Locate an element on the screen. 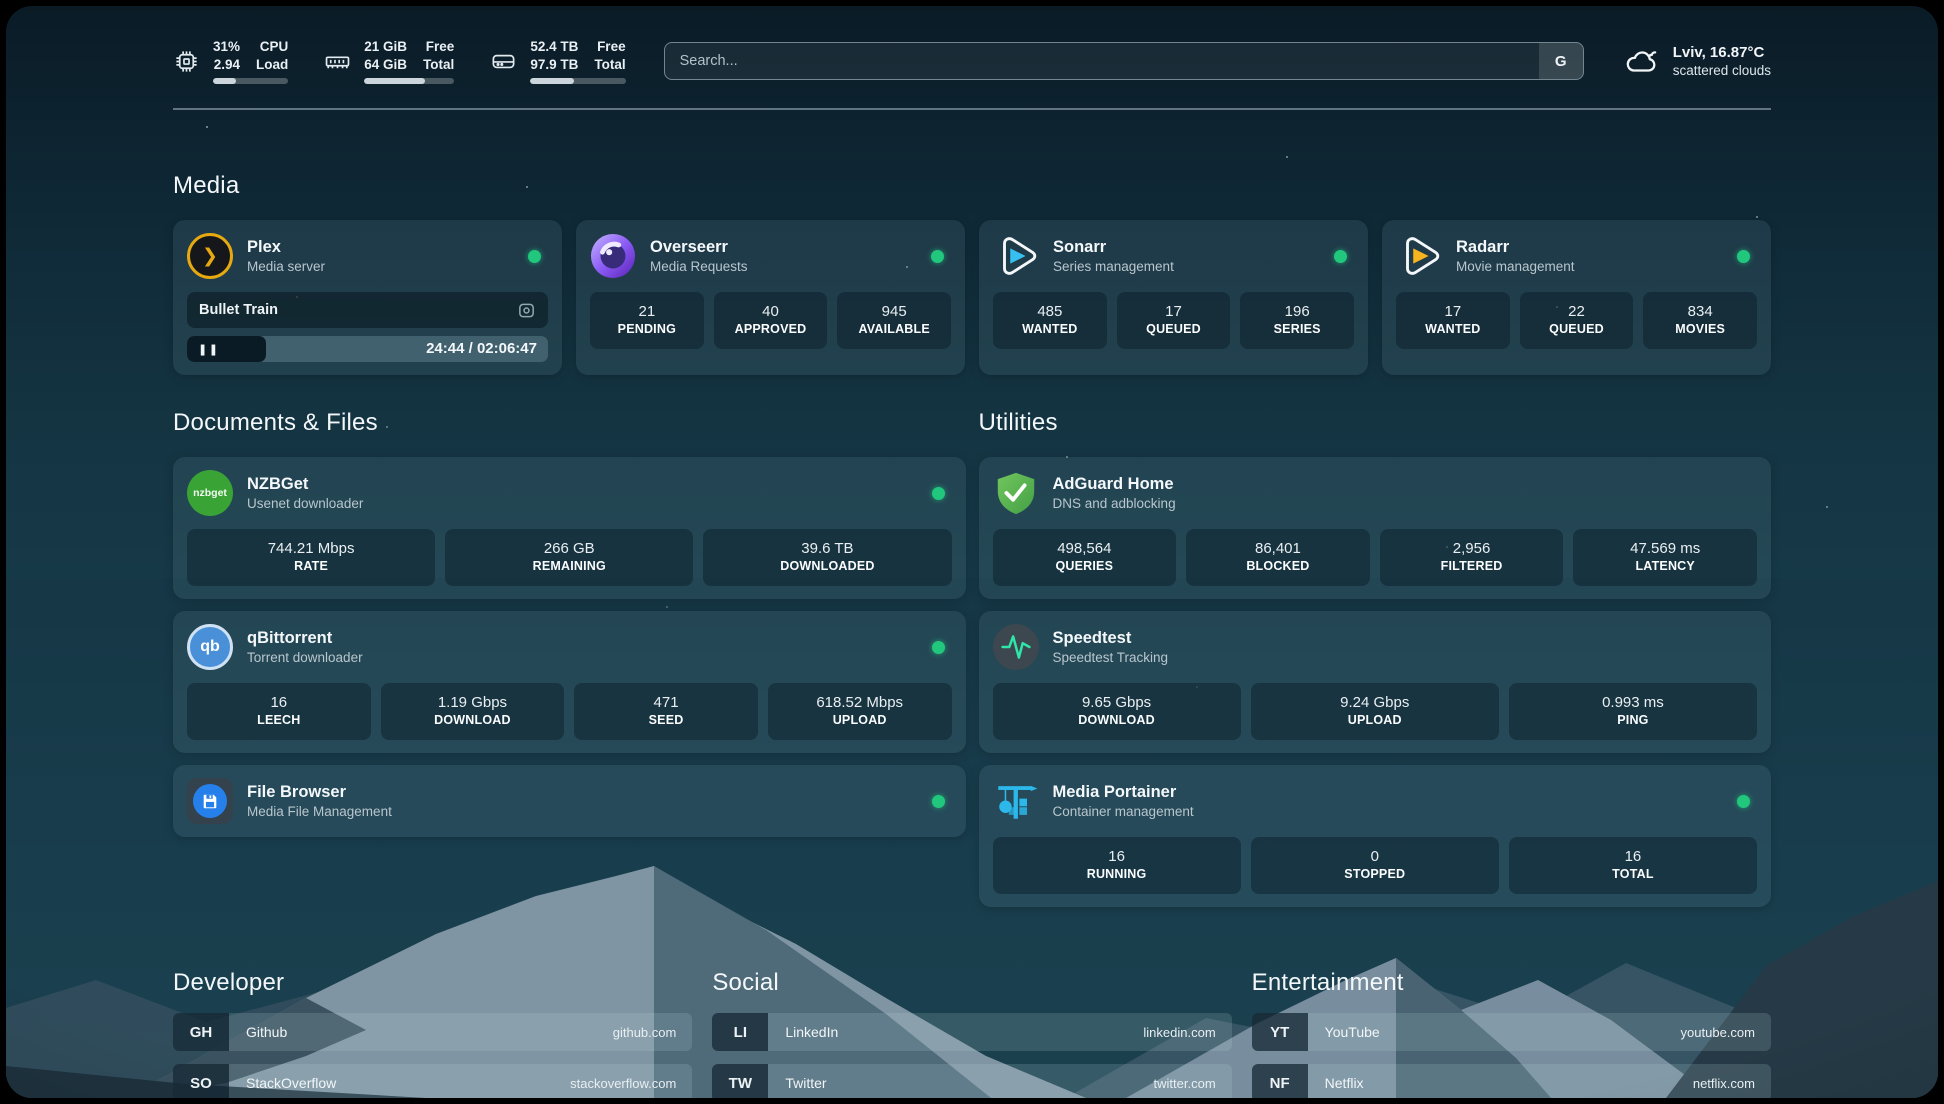 This screenshot has height=1104, width=1944. disk-free-value: 52.4 TB is located at coordinates (554, 46).